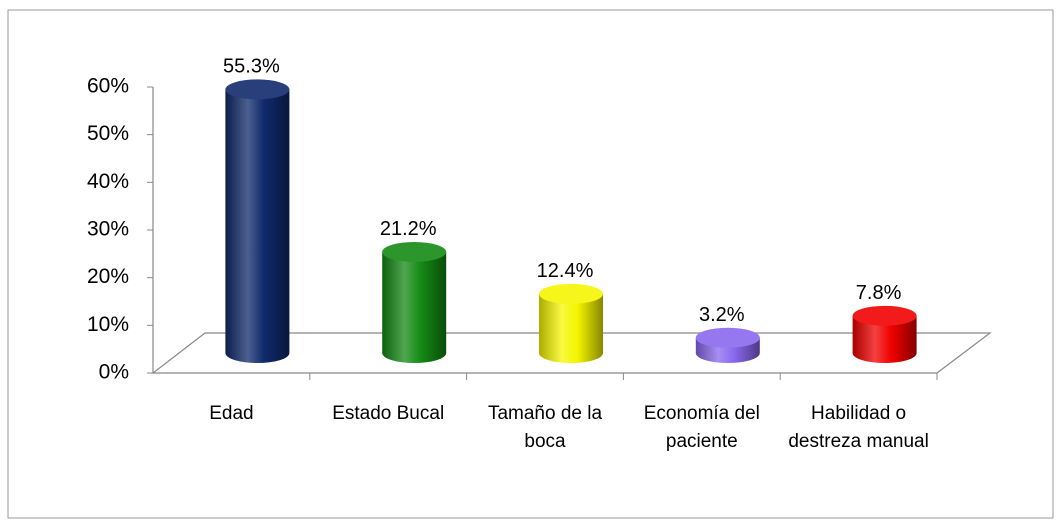  What do you see at coordinates (108, 229) in the screenshot?
I see `y-tick-label: 30%` at bounding box center [108, 229].